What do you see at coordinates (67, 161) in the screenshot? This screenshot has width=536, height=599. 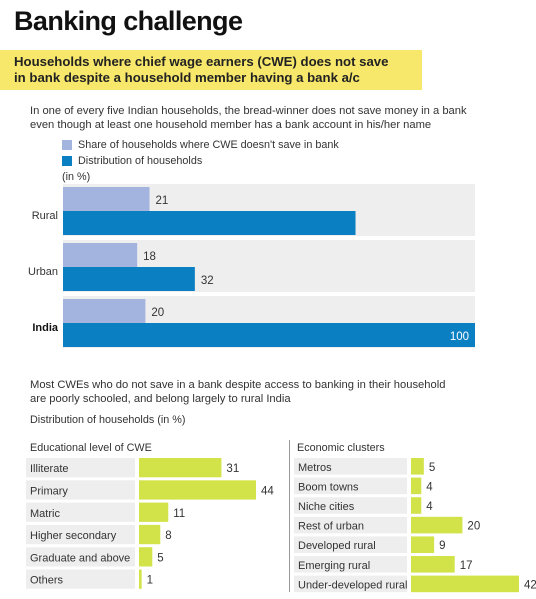 I see `legend-swatch-distribution` at bounding box center [67, 161].